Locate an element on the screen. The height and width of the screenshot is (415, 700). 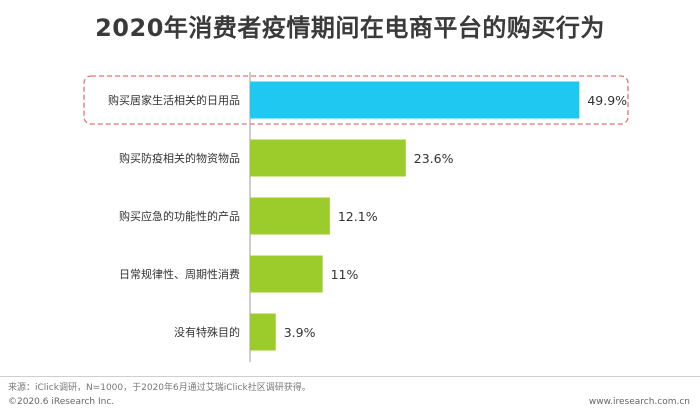
category-label-2: 购买应急的功能性的产品 is located at coordinates (179, 216).